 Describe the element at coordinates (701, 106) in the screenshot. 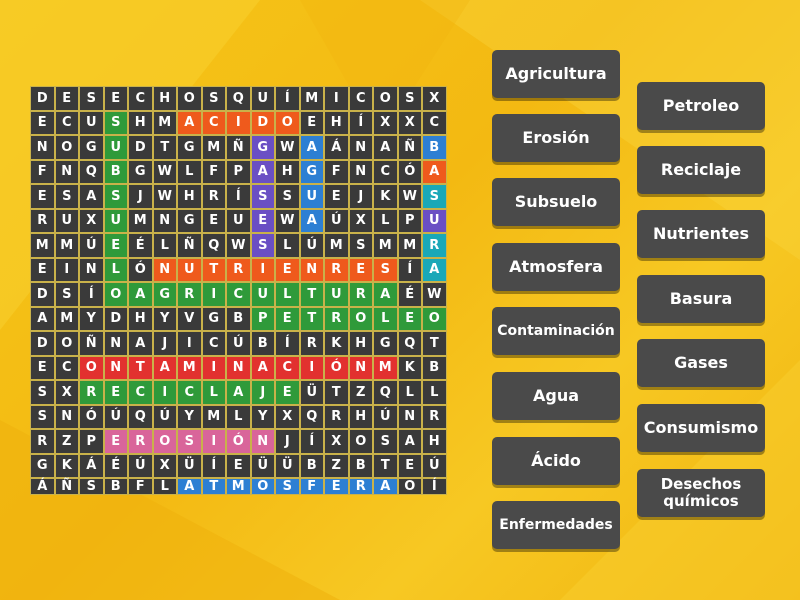

I see `word-petroleo-button: Petroleo` at that location.